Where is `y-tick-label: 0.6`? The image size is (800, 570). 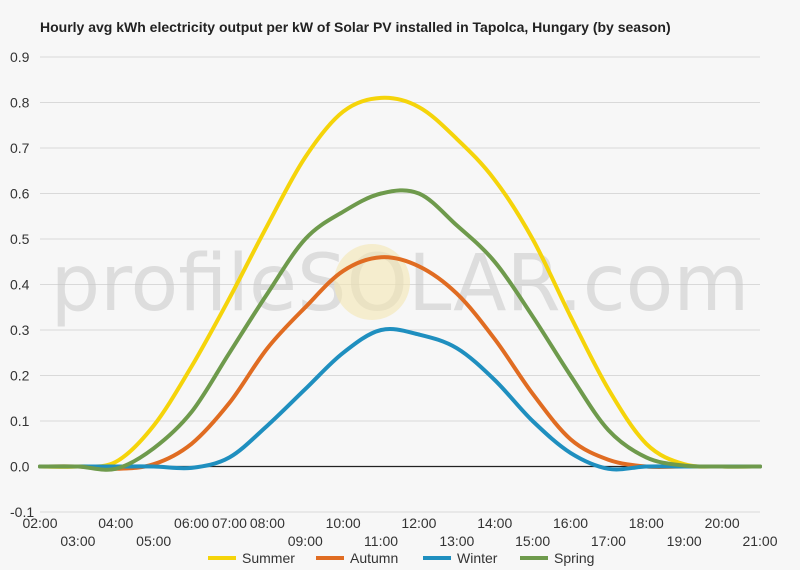 y-tick-label: 0.6 is located at coordinates (20, 194).